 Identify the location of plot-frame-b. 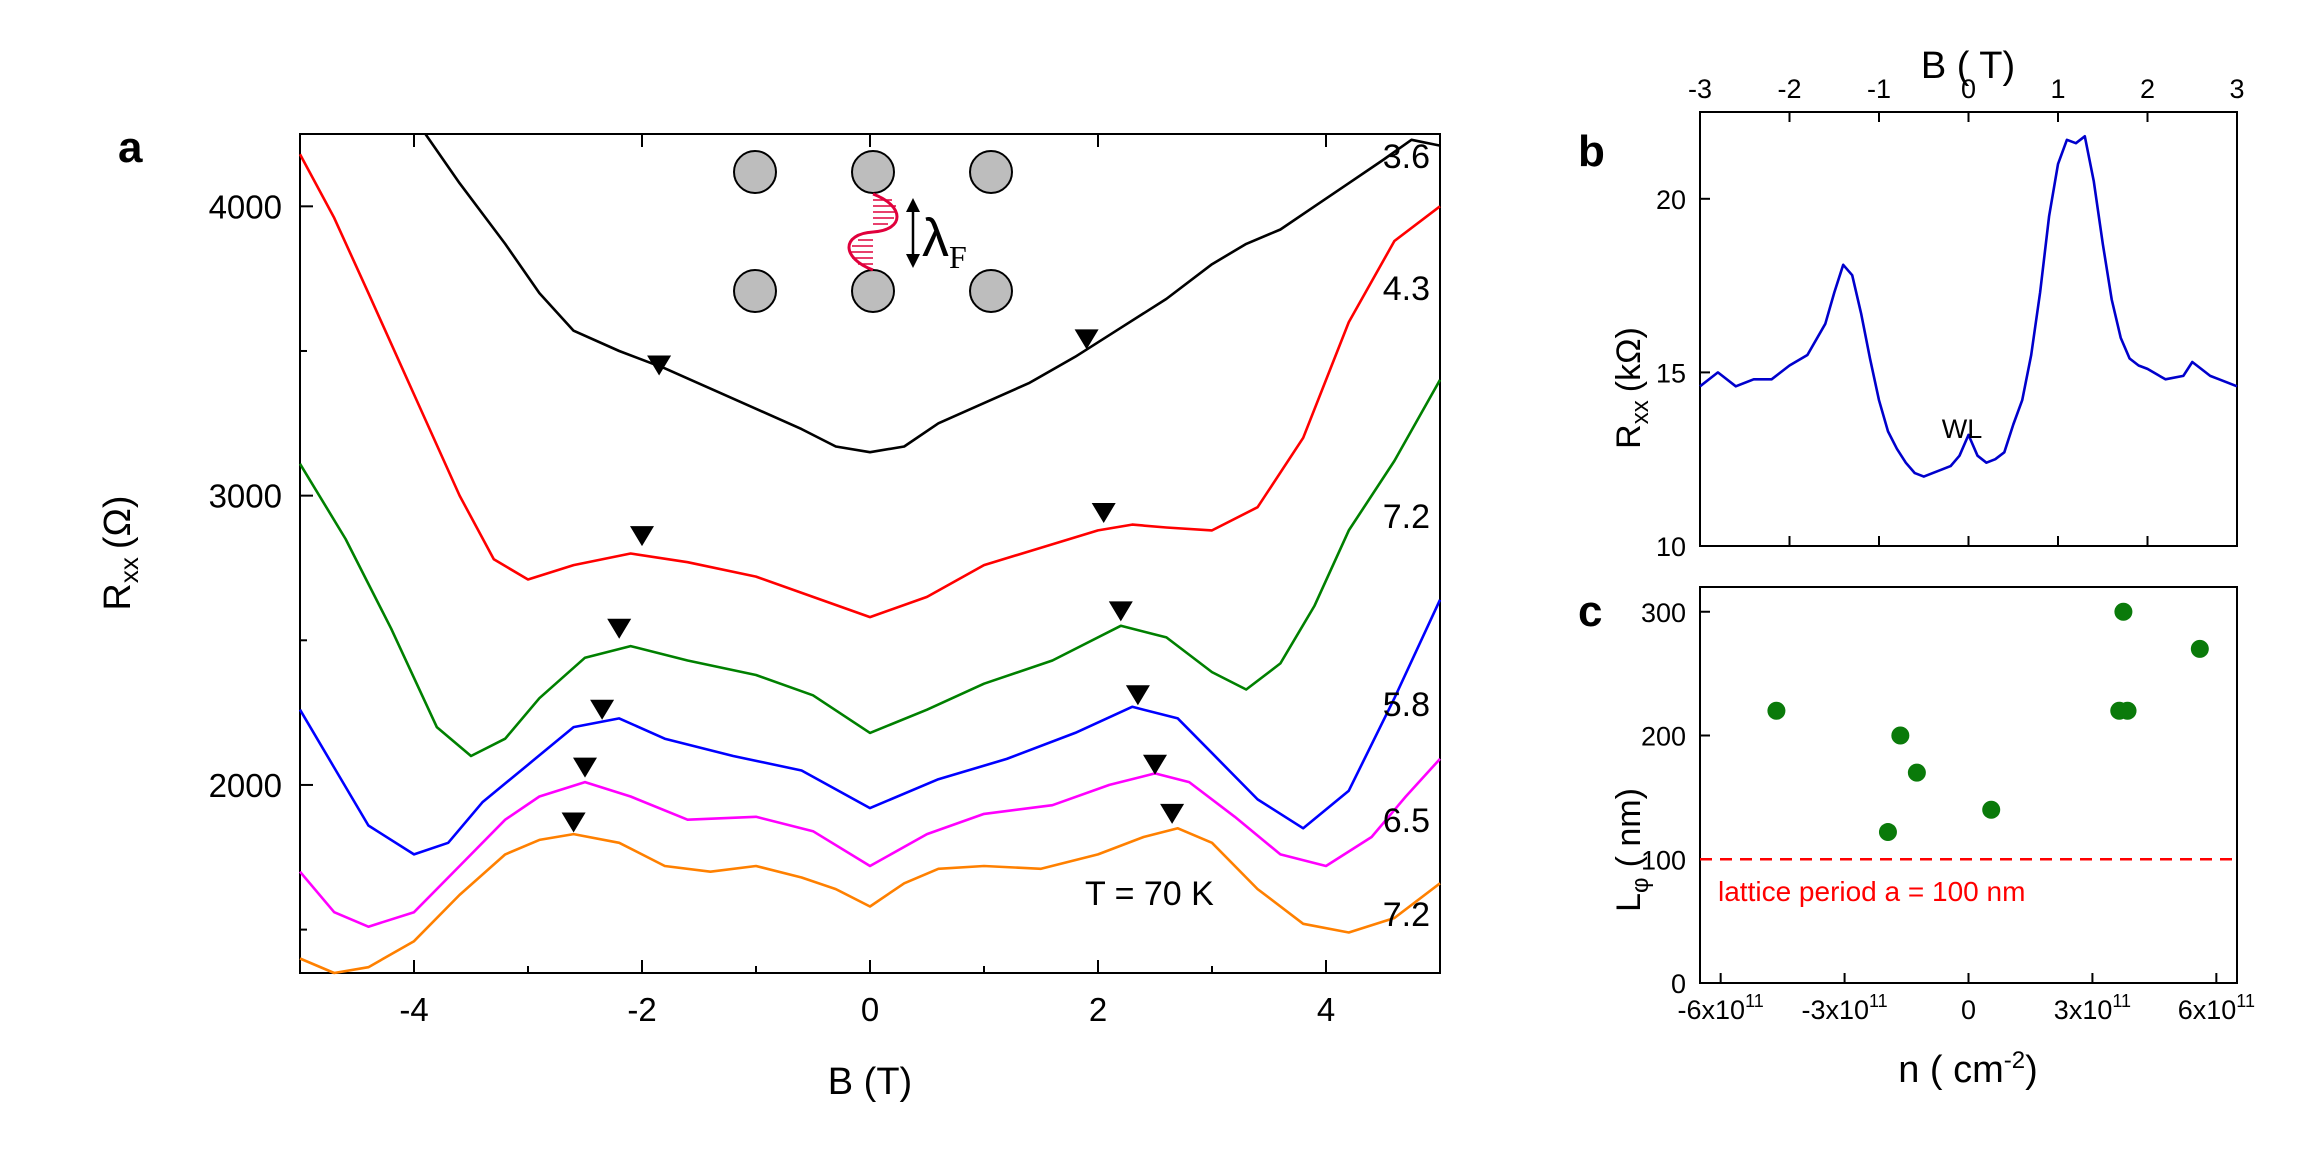
(1968, 329).